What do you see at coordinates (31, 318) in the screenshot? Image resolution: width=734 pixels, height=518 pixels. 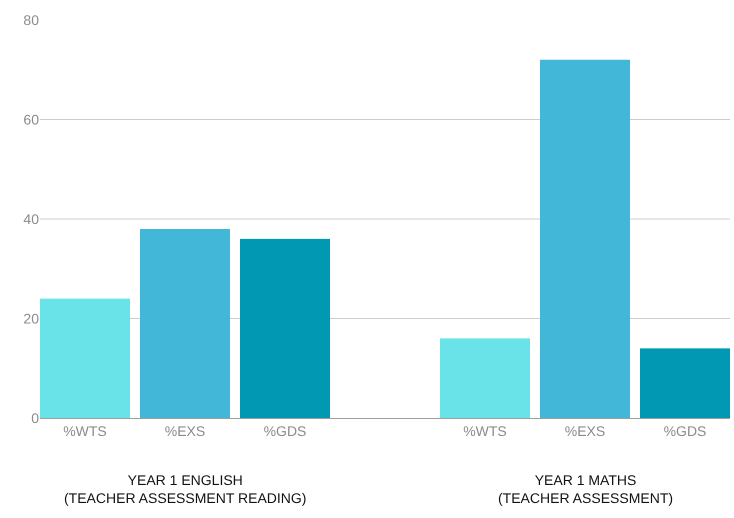 I see `y-tick-label: 20` at bounding box center [31, 318].